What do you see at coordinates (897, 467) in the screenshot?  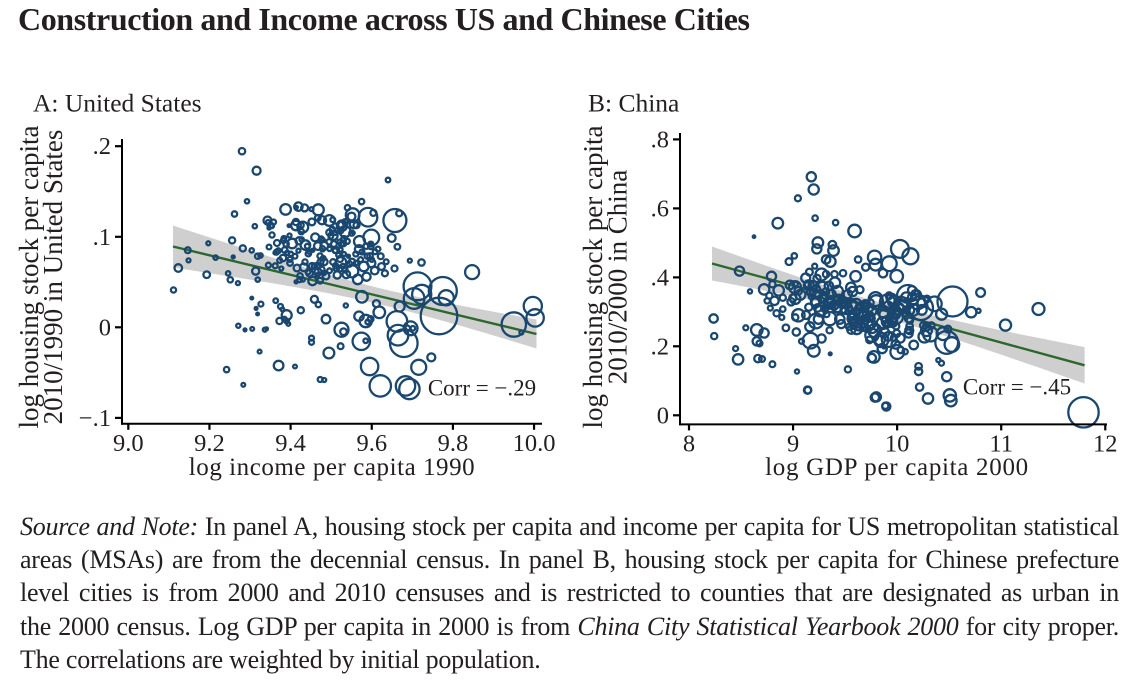 I see `svg-text: log GDP per capita 2000` at bounding box center [897, 467].